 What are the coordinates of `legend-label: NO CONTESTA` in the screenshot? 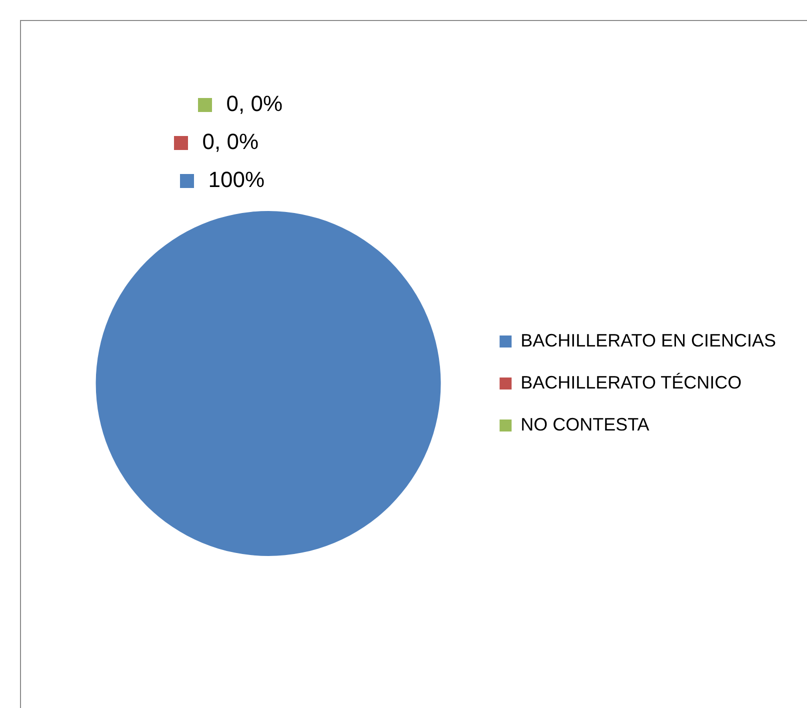 It's located at (585, 424).